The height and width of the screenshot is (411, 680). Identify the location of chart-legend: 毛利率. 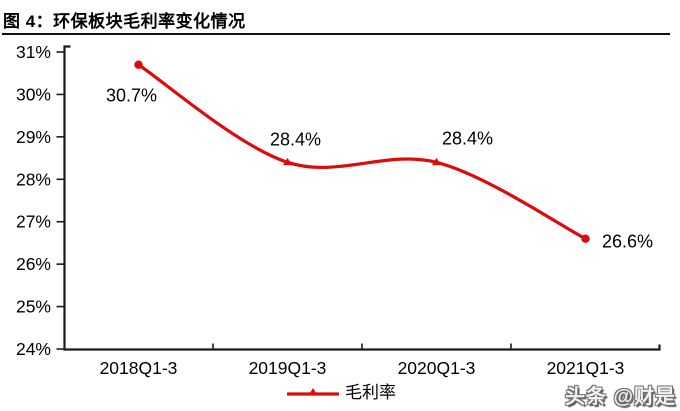
(341, 393).